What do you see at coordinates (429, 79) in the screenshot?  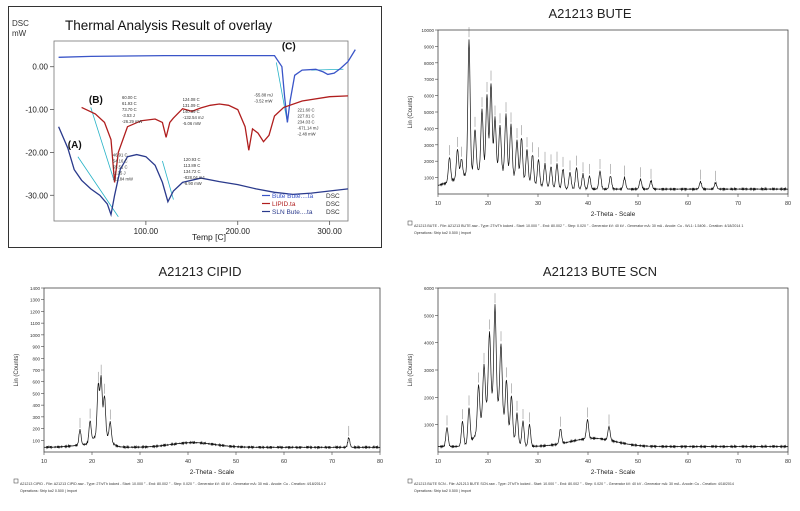 I see `xrd-y-tick-label: 7000` at bounding box center [429, 79].